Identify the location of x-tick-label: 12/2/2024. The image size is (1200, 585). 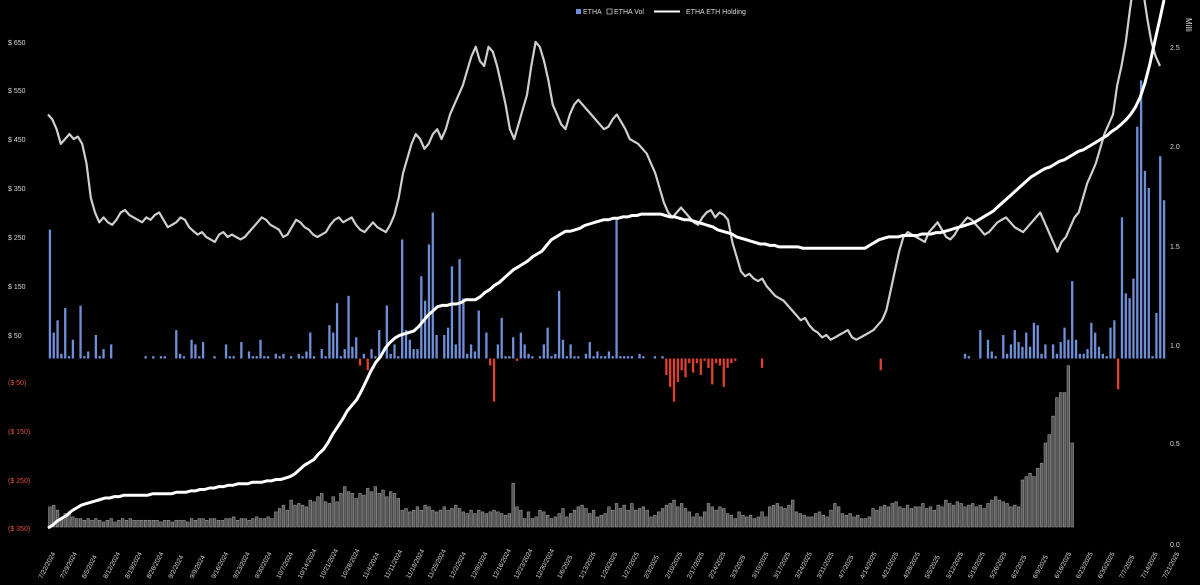
(458, 565).